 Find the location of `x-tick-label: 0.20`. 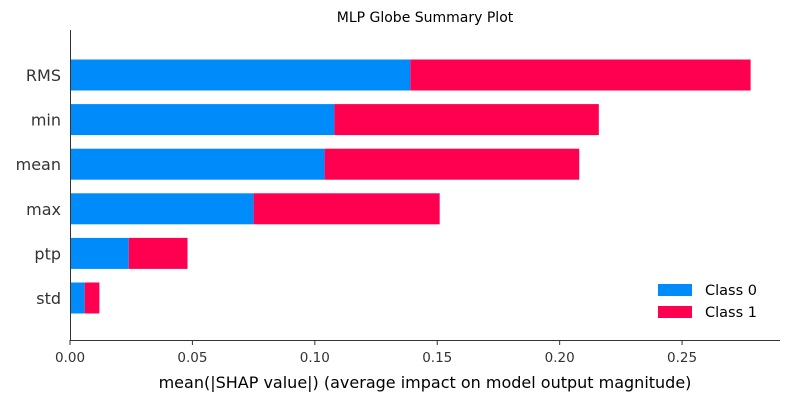

x-tick-label: 0.20 is located at coordinates (560, 358).